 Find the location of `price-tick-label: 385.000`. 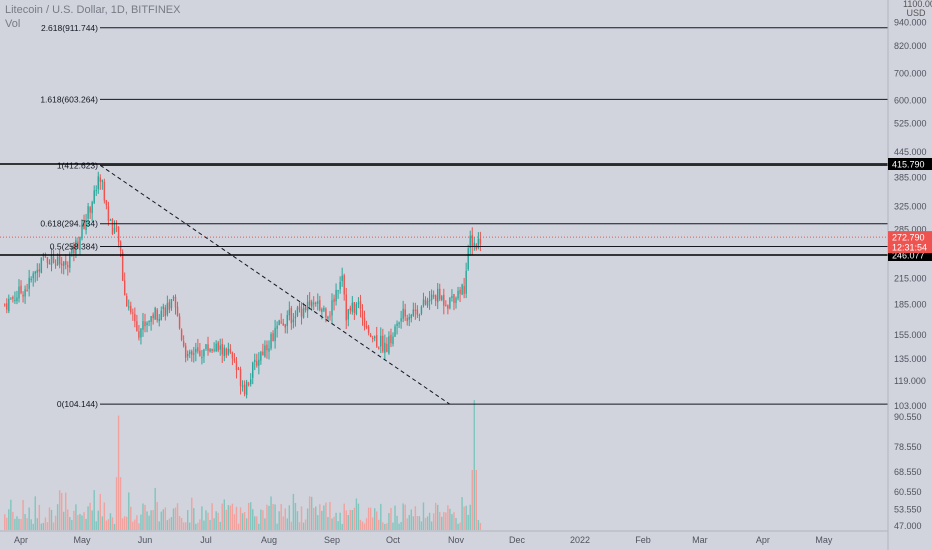

price-tick-label: 385.000 is located at coordinates (910, 177).